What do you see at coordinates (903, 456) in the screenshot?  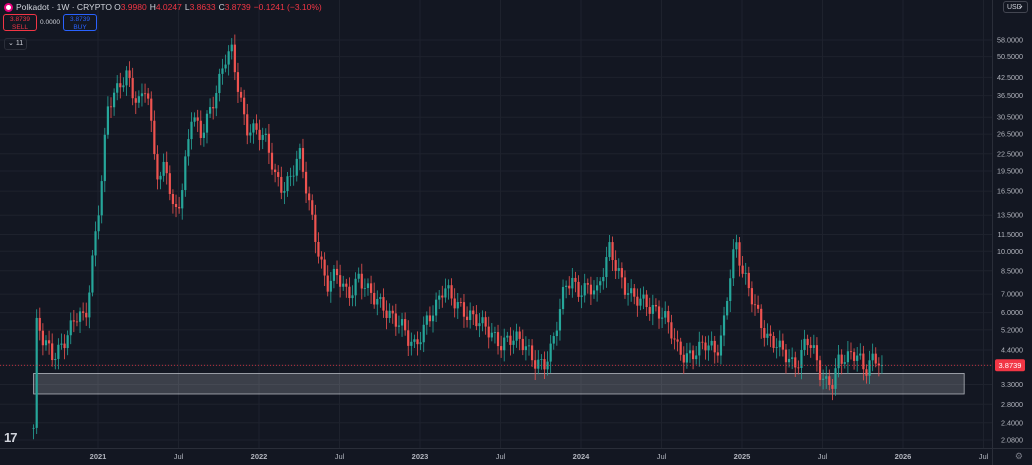 I see `time-tick-label: 2026` at bounding box center [903, 456].